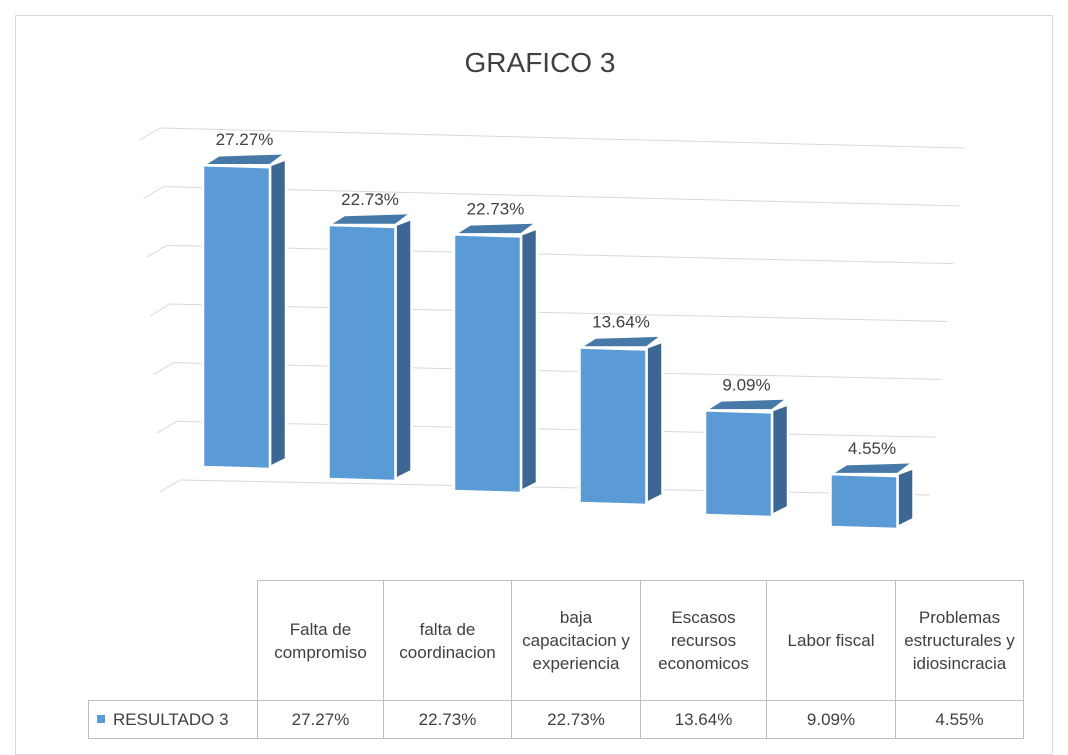  What do you see at coordinates (703, 640) in the screenshot?
I see `table-category: Escasos recursos economicos` at bounding box center [703, 640].